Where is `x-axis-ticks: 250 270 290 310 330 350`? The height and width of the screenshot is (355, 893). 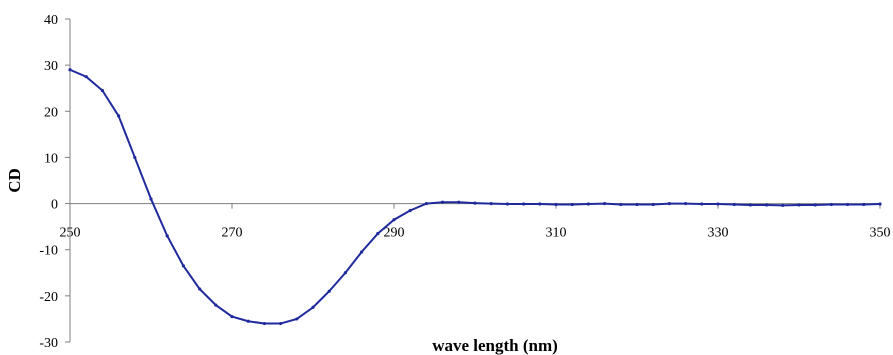 x-axis-ticks: 250 270 290 310 330 350 is located at coordinates (475, 222).